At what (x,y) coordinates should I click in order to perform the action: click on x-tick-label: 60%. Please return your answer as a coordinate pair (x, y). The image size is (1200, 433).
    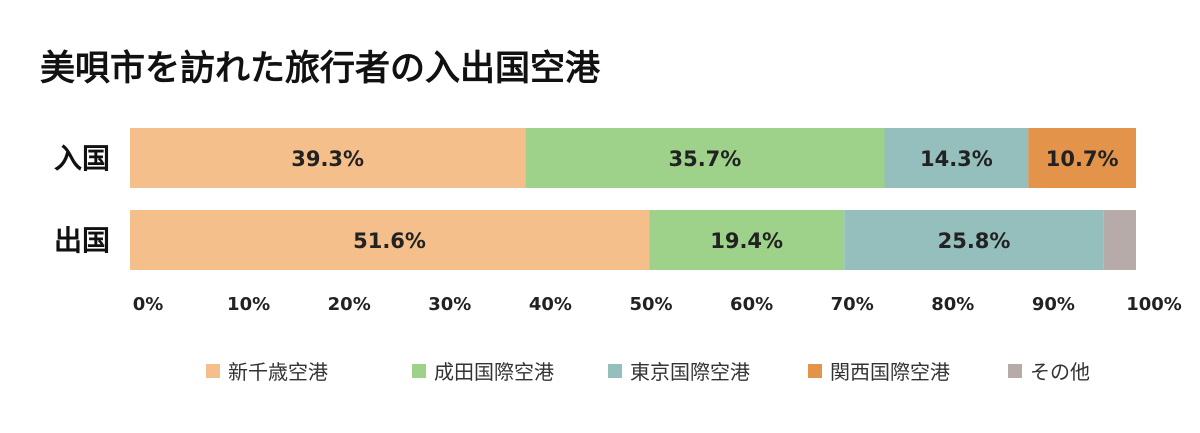
    Looking at the image, I should click on (751, 304).